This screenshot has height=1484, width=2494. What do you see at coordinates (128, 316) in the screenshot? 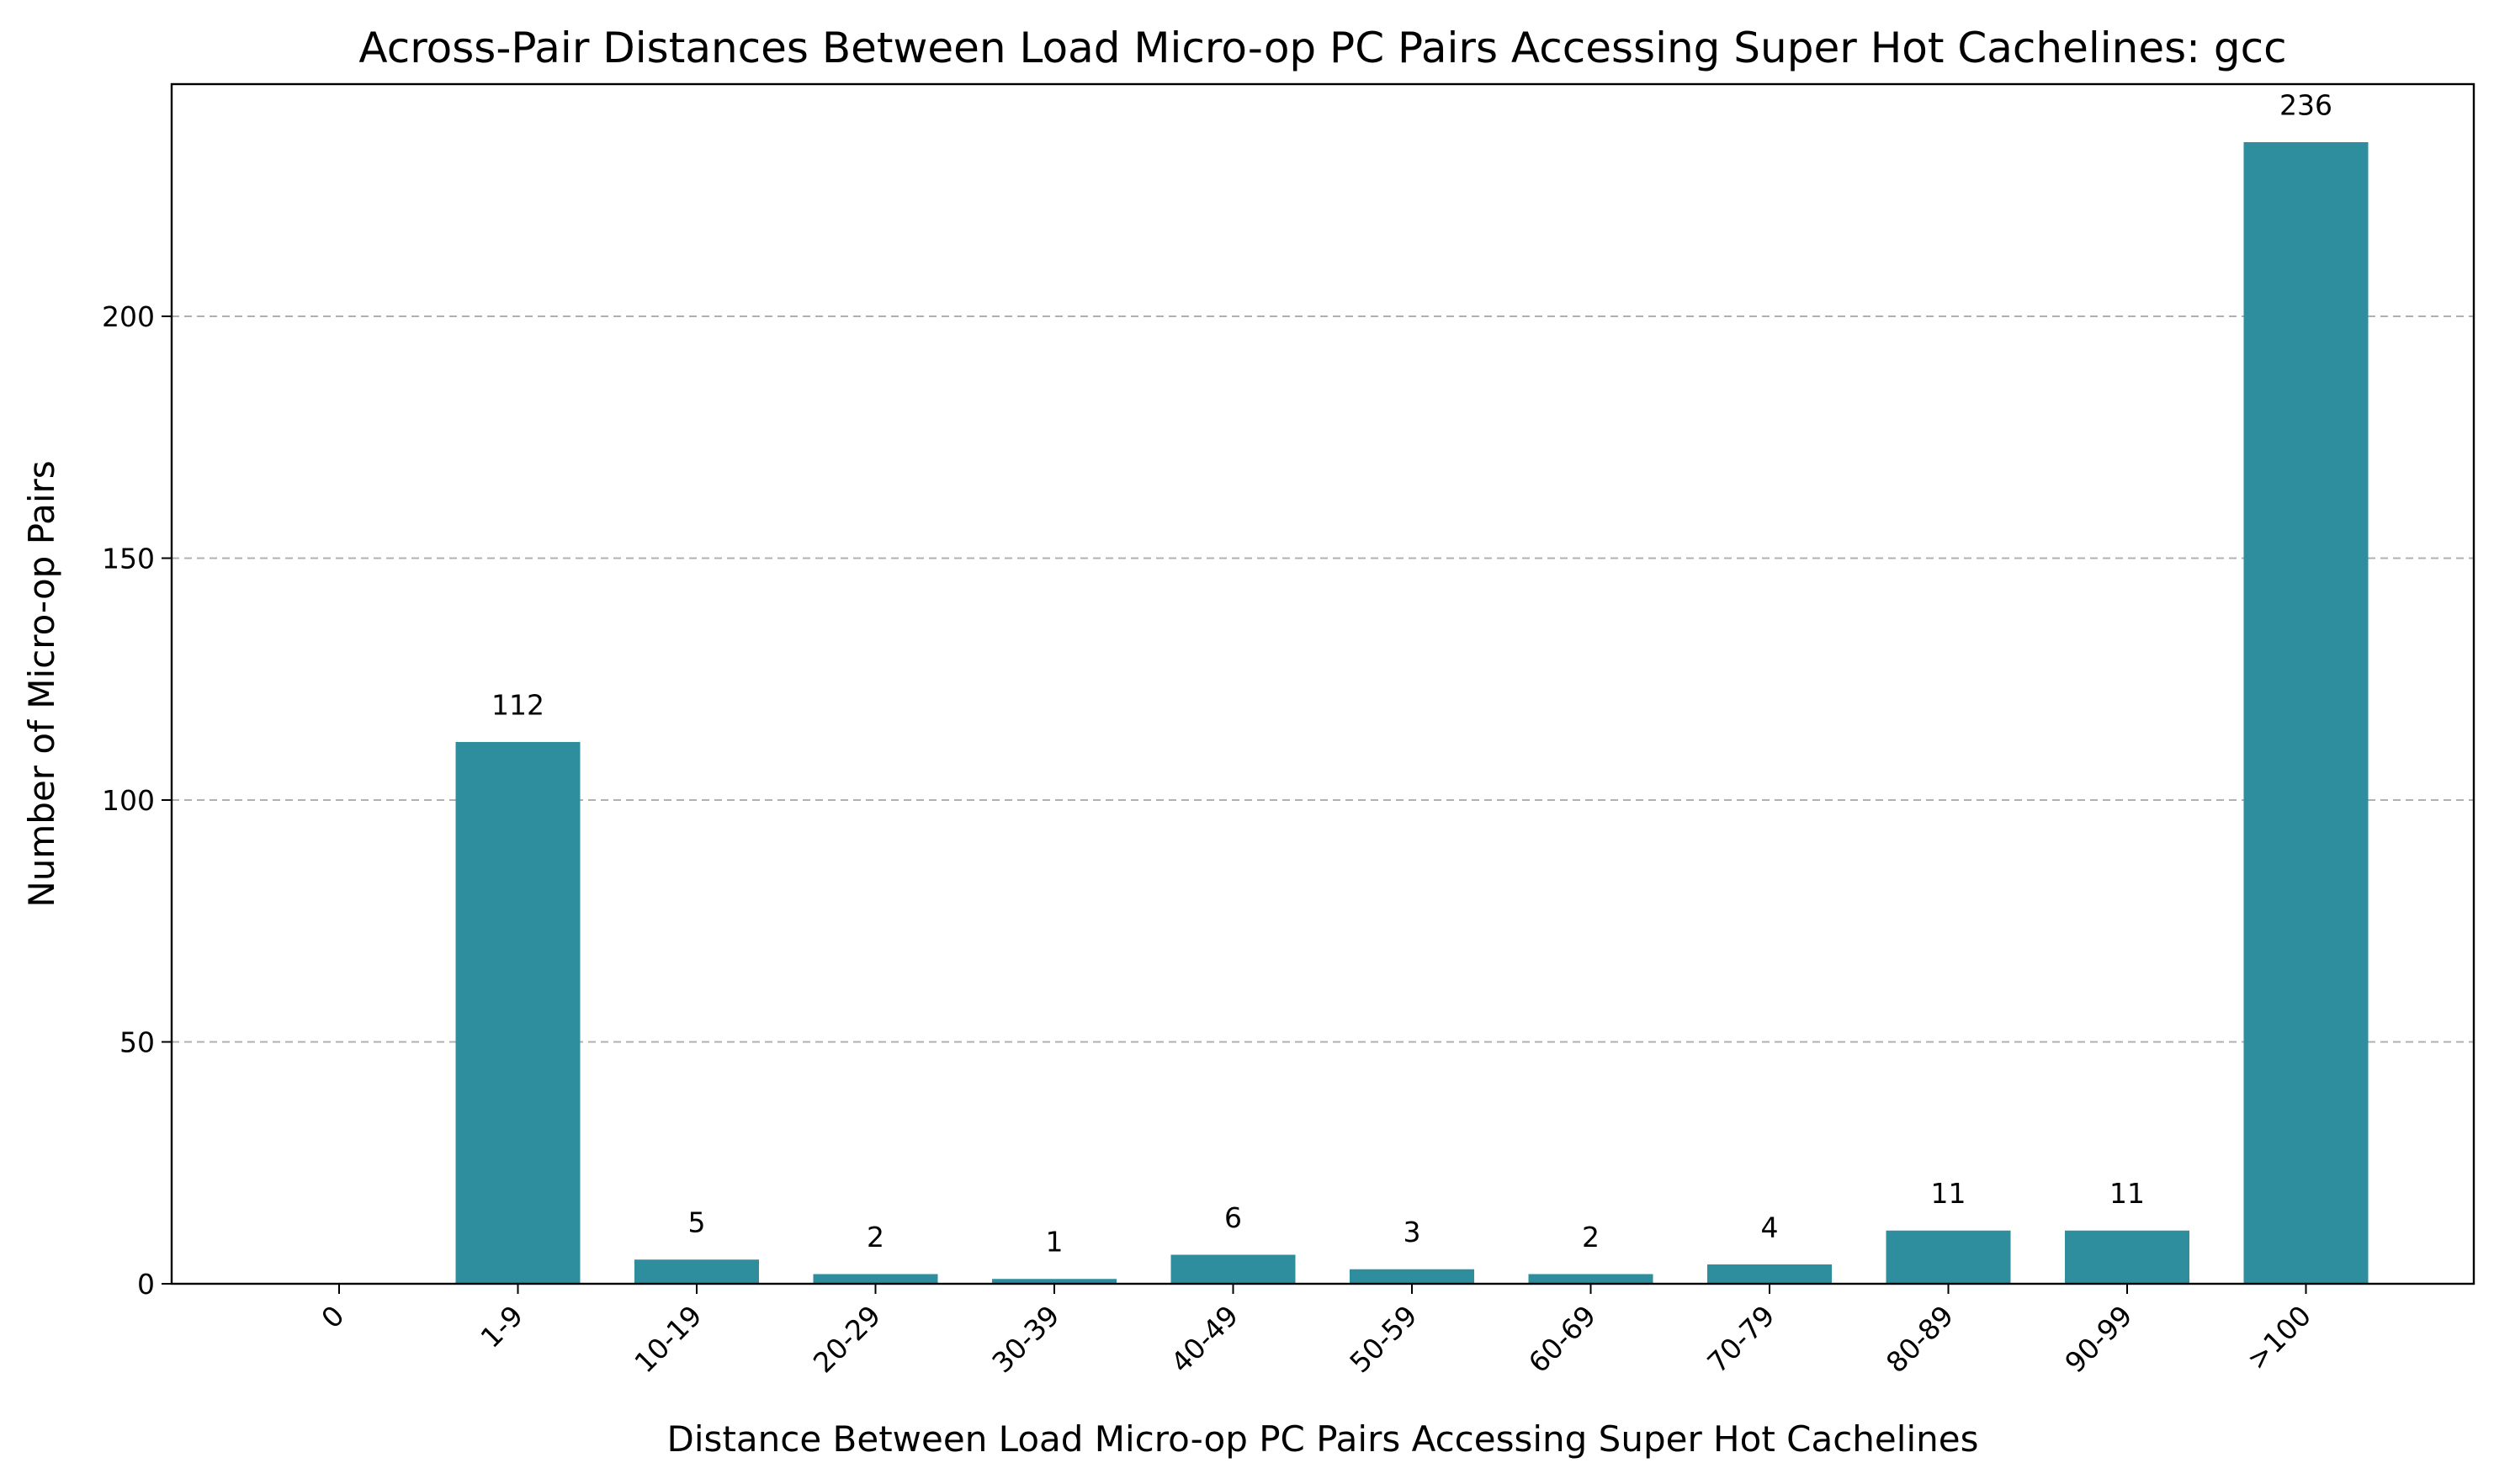
I see `y-tick-label: 200` at bounding box center [128, 316].